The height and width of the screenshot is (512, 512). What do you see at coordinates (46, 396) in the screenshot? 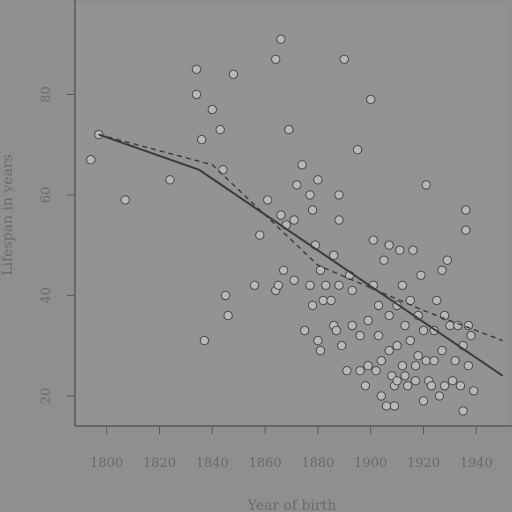
I see `y-tick-label: 20` at bounding box center [46, 396].